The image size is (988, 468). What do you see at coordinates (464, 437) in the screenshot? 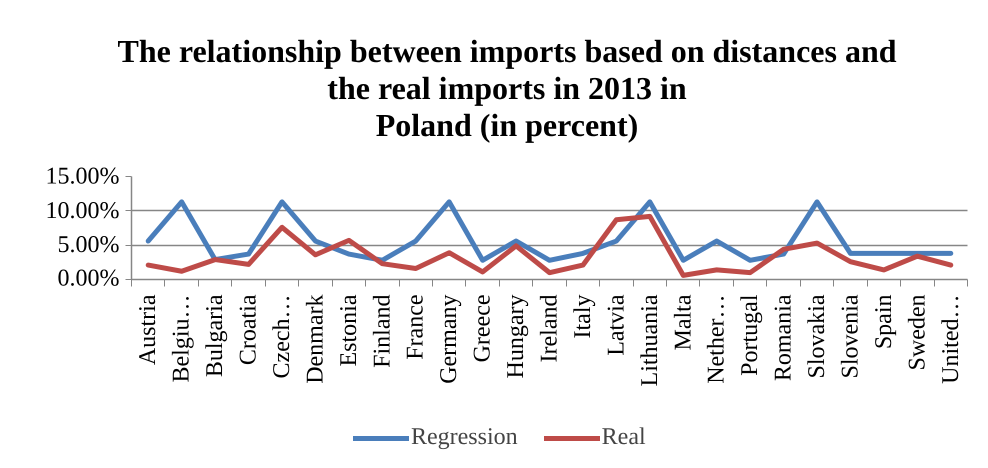
I see `legend-label: Regression` at bounding box center [464, 437].